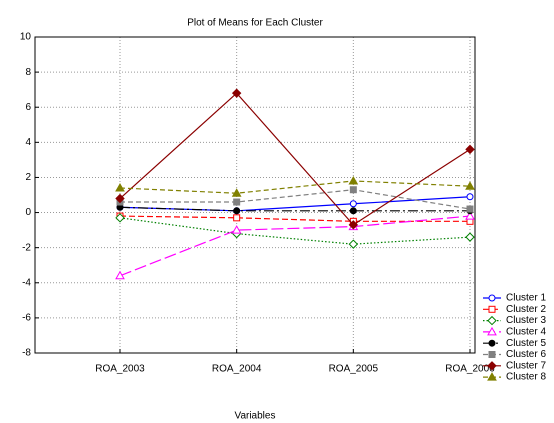 This screenshot has width=554, height=423. I want to click on y-tick-label: -8, so click(26, 353).